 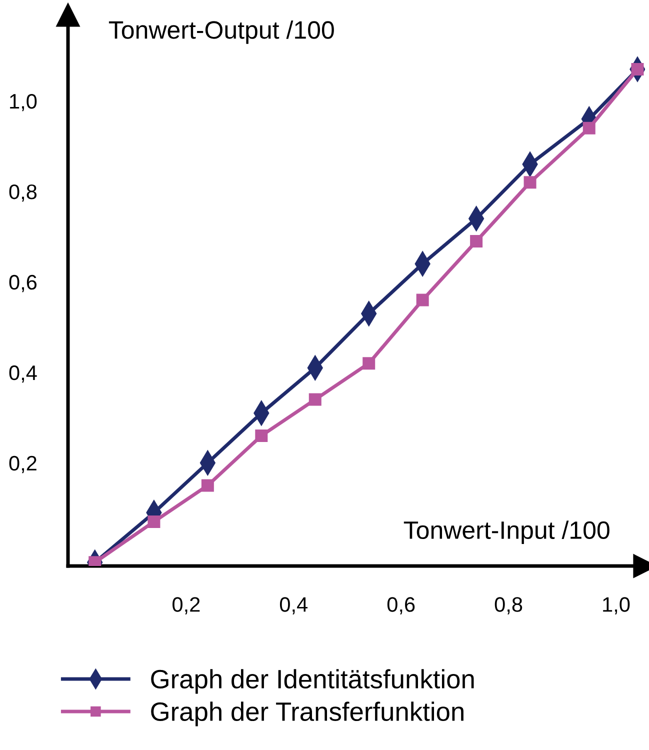 What do you see at coordinates (508, 605) in the screenshot?
I see `x-tick-label: 0,8` at bounding box center [508, 605].